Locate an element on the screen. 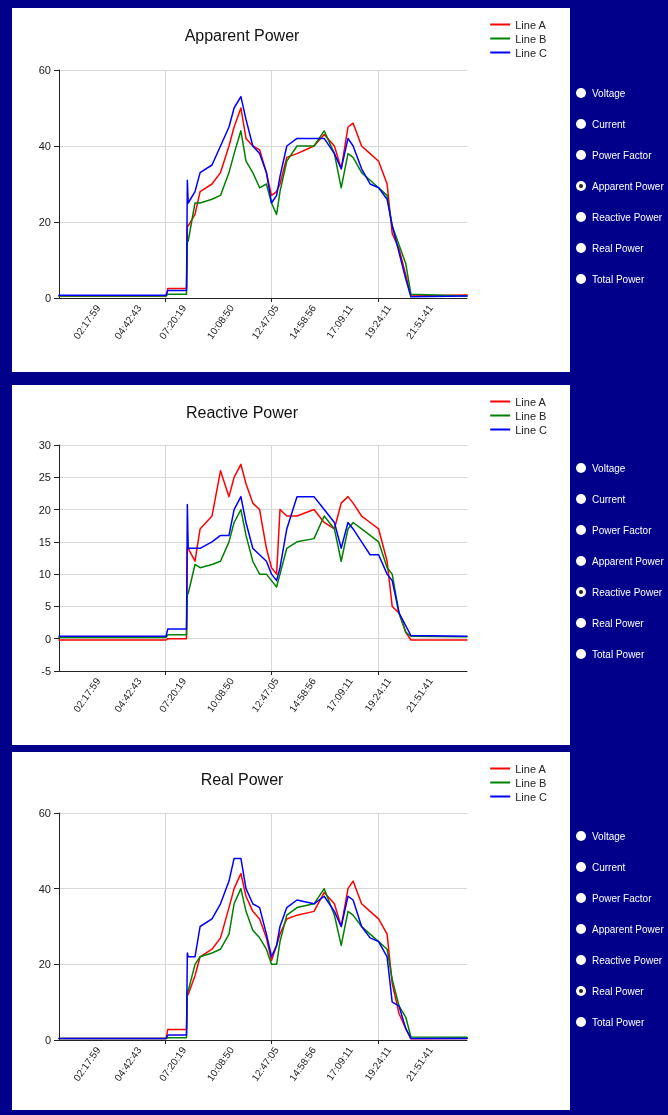  chart-title: Reactive Power is located at coordinates (242, 412).